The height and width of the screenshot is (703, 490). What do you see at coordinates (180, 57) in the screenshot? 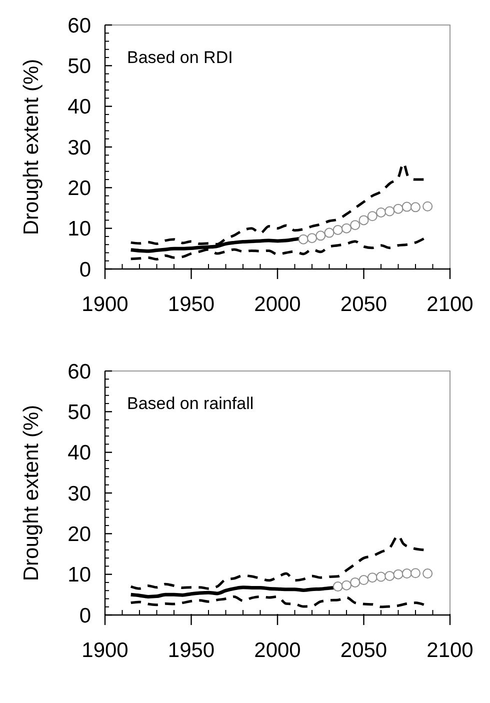
I see `annotation: Based on RDI` at bounding box center [180, 57].